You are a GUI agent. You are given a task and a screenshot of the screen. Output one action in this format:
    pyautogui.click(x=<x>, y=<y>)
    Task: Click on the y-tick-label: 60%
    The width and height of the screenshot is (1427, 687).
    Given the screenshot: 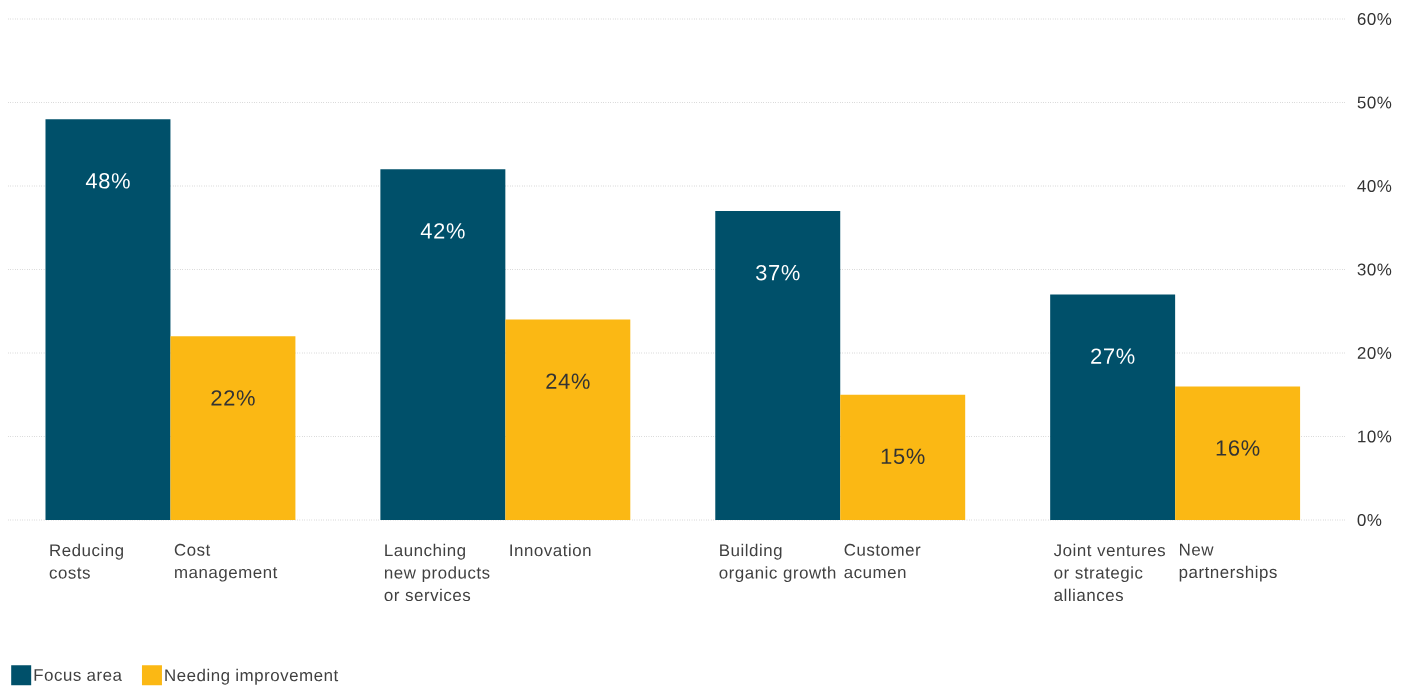 What is the action you would take?
    pyautogui.click(x=1374, y=19)
    